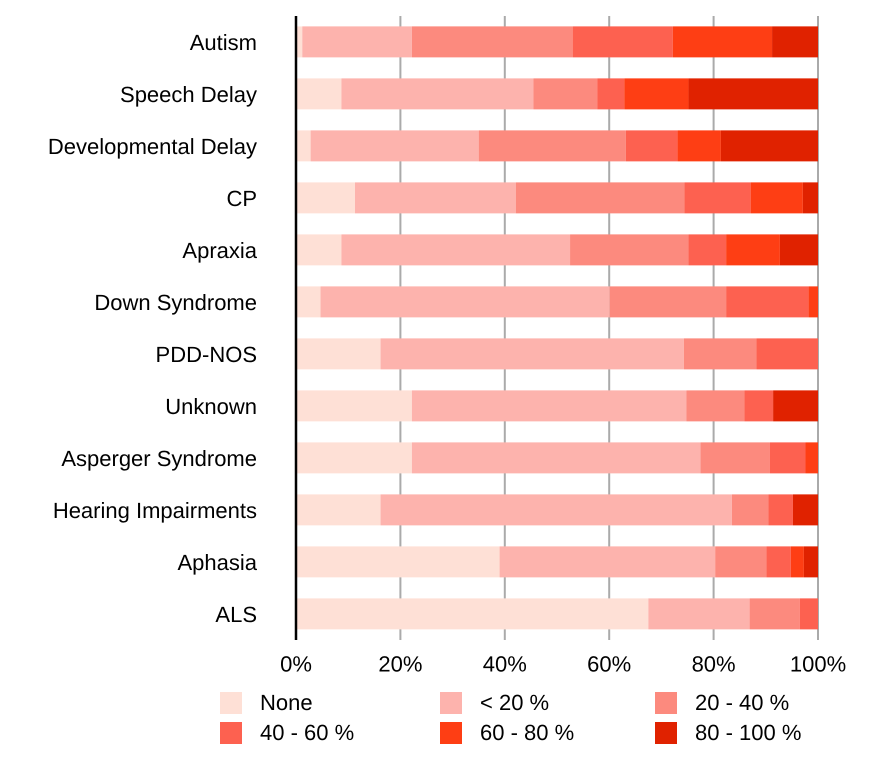 This screenshot has height=765, width=869. What do you see at coordinates (211, 406) in the screenshot?
I see `y-tick-label: Unknown` at bounding box center [211, 406].